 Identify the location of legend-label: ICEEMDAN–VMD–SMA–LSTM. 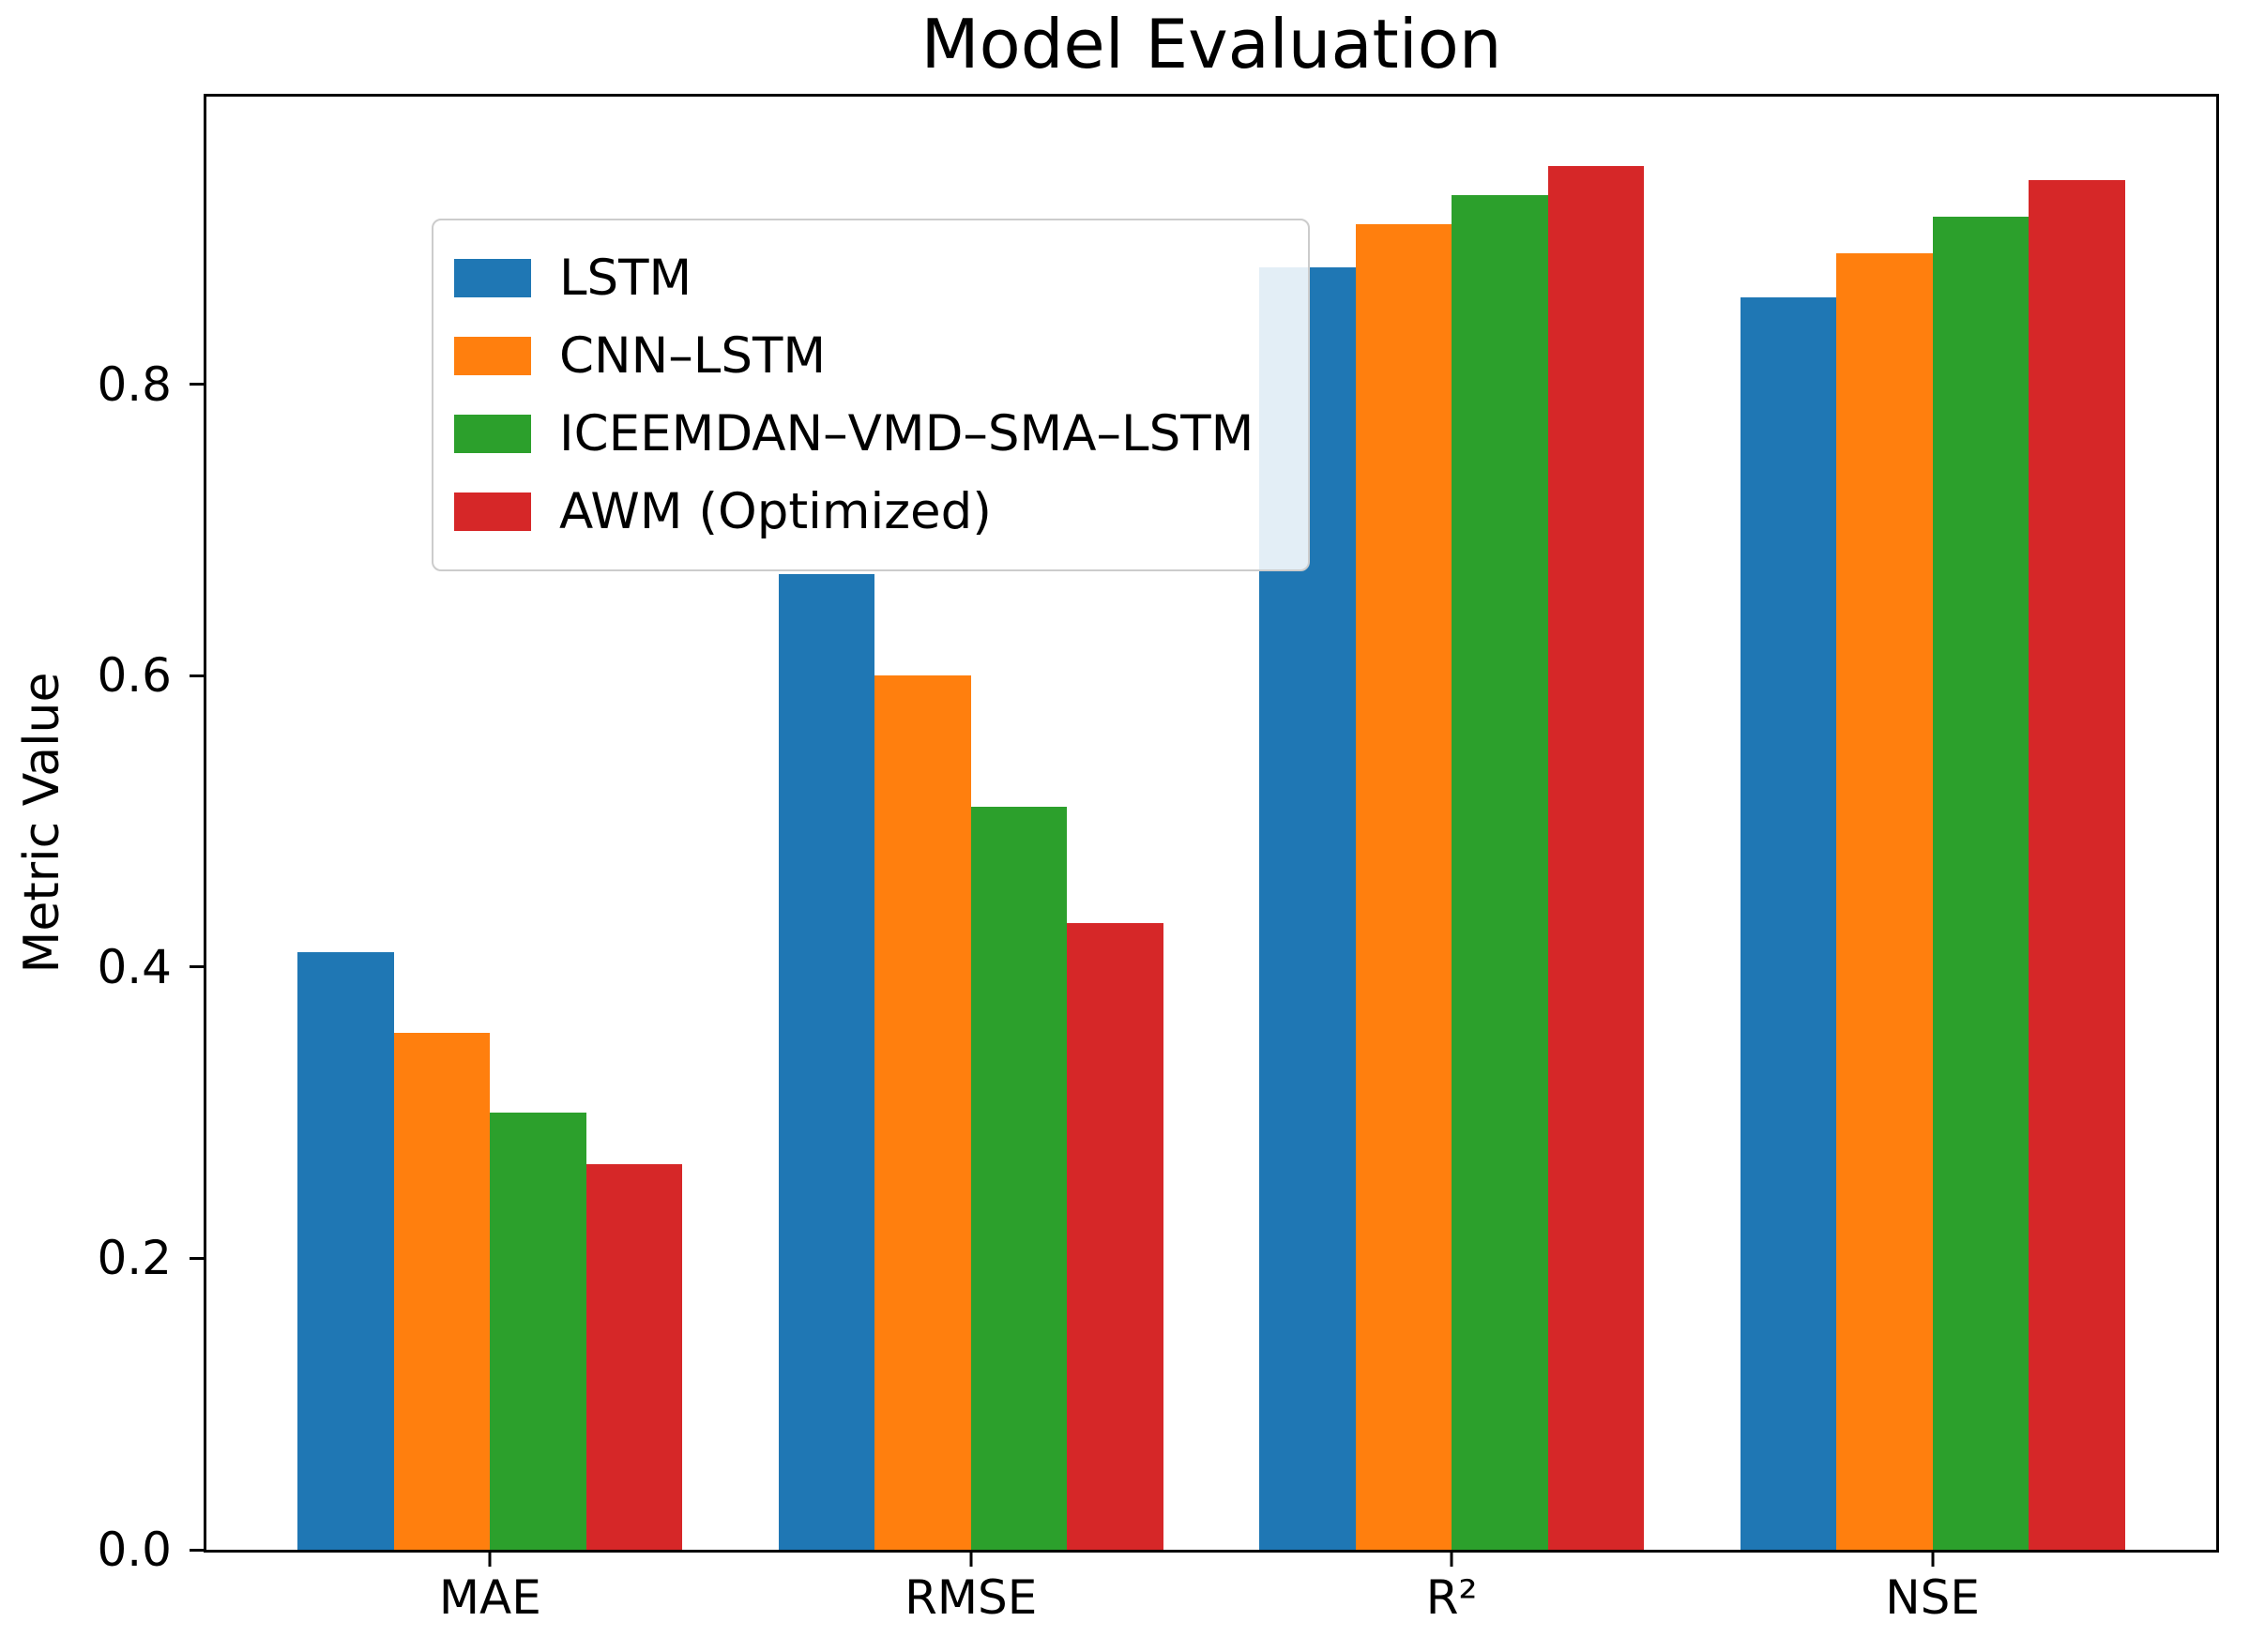
(906, 433).